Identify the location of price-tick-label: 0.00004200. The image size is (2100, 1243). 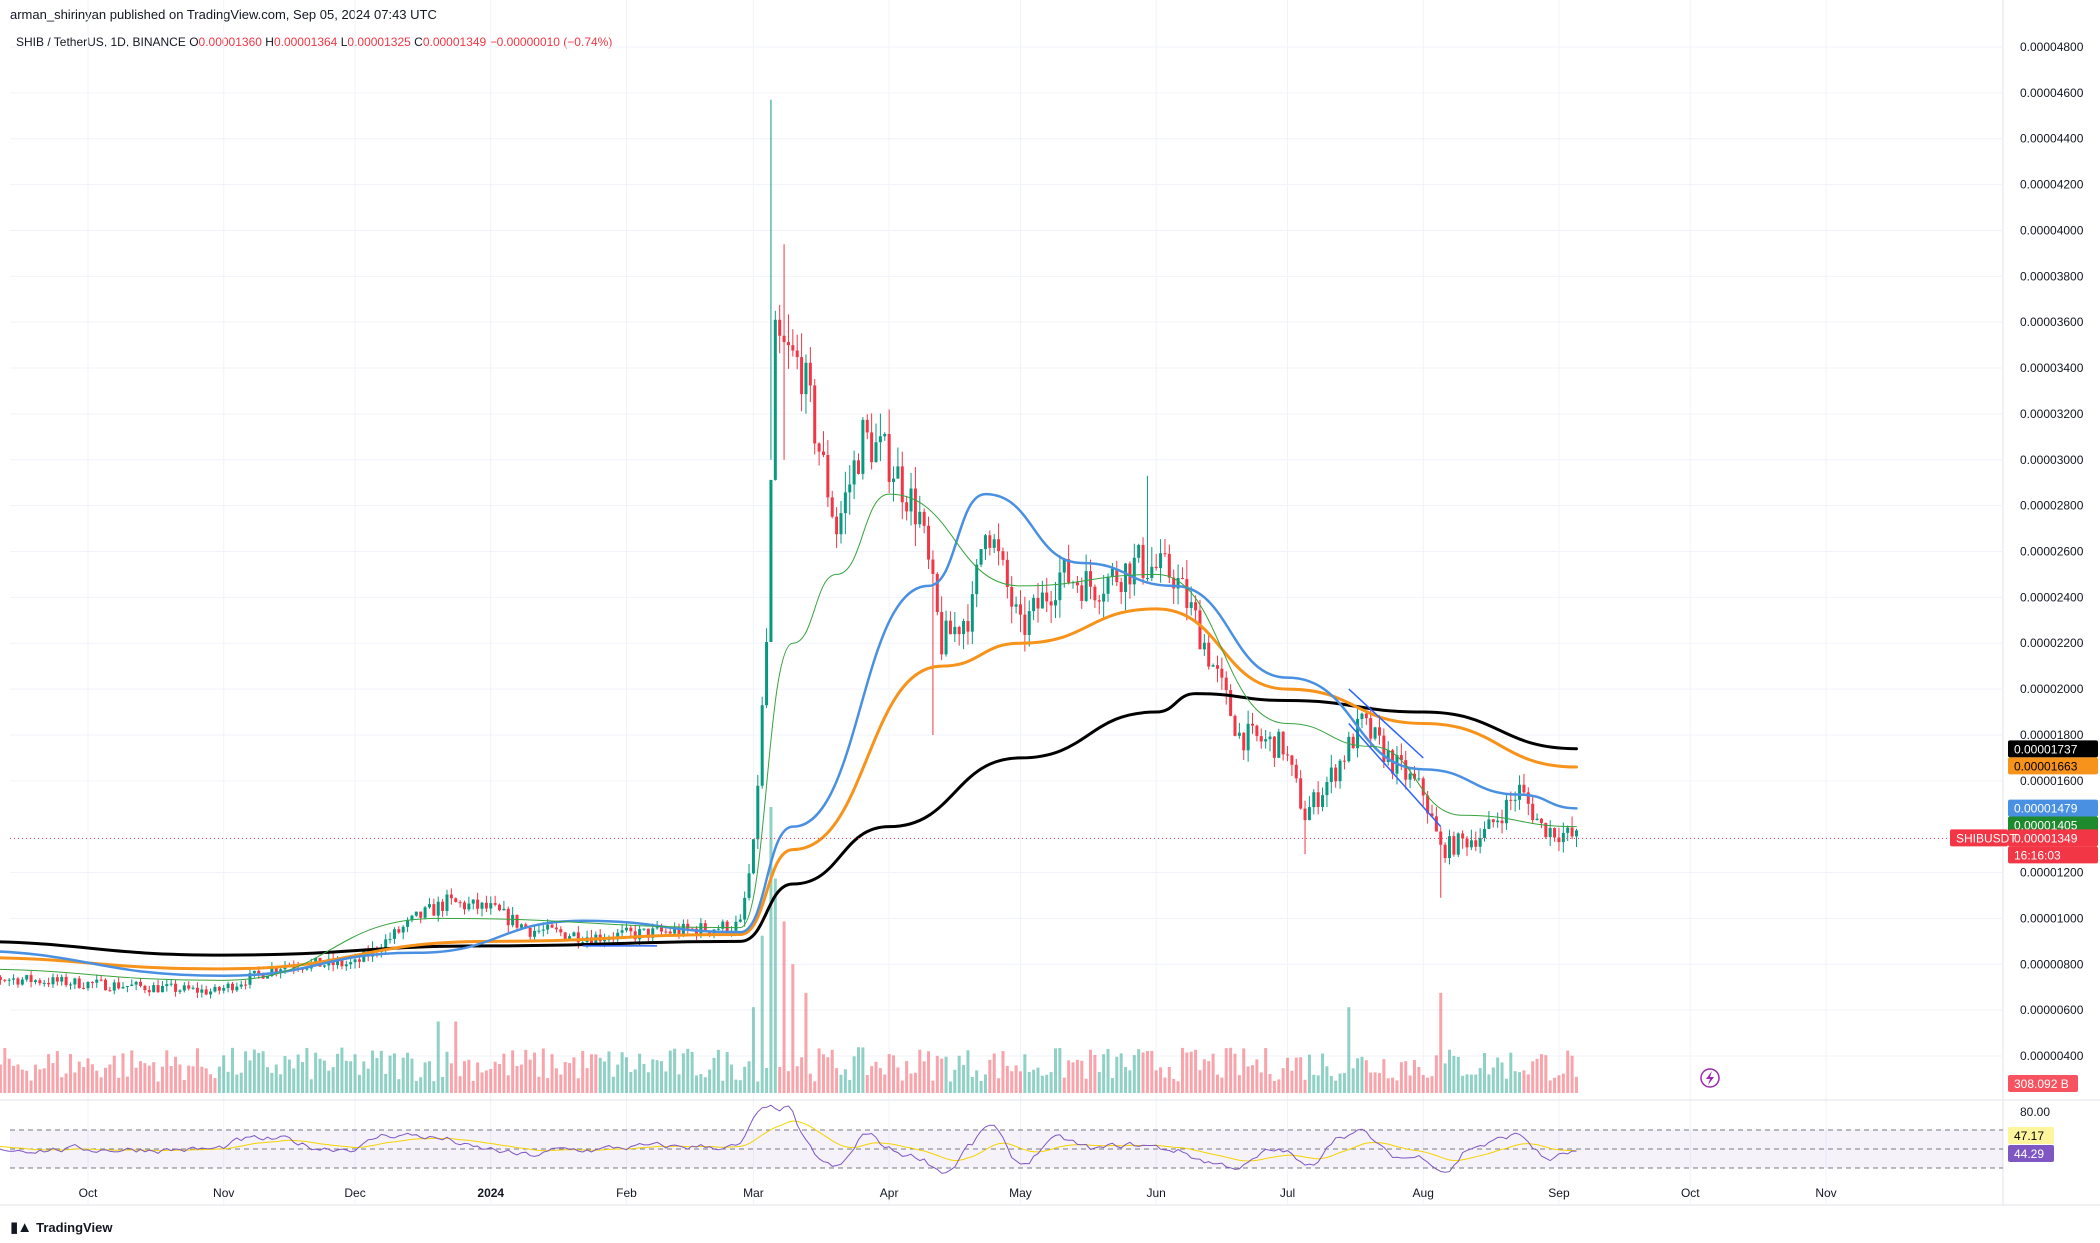
(2052, 185).